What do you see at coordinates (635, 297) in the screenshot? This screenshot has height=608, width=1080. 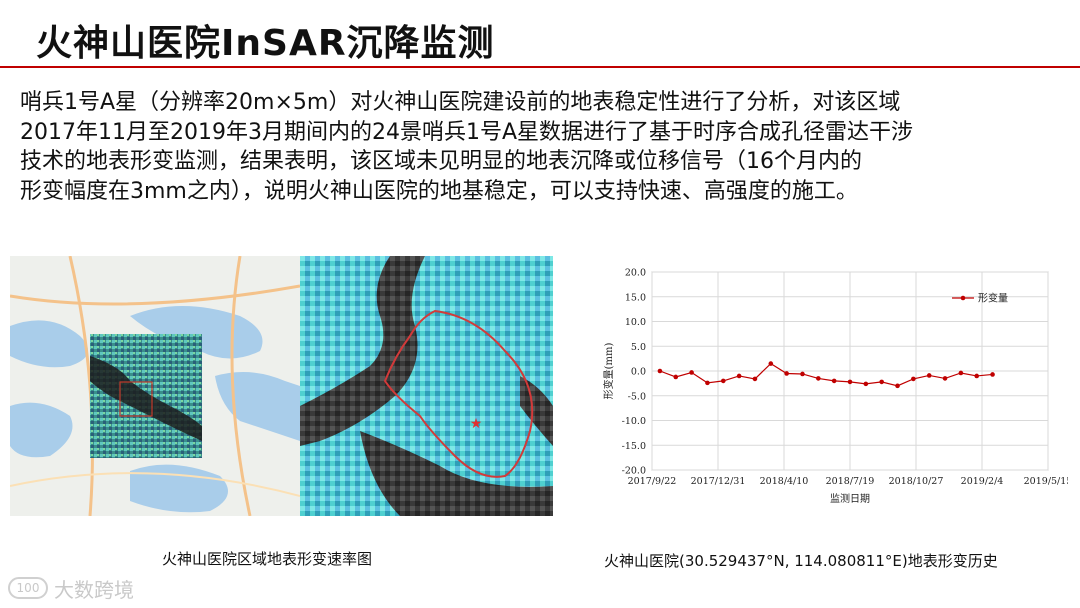 I see `y-tick-label: 15.0` at bounding box center [635, 297].